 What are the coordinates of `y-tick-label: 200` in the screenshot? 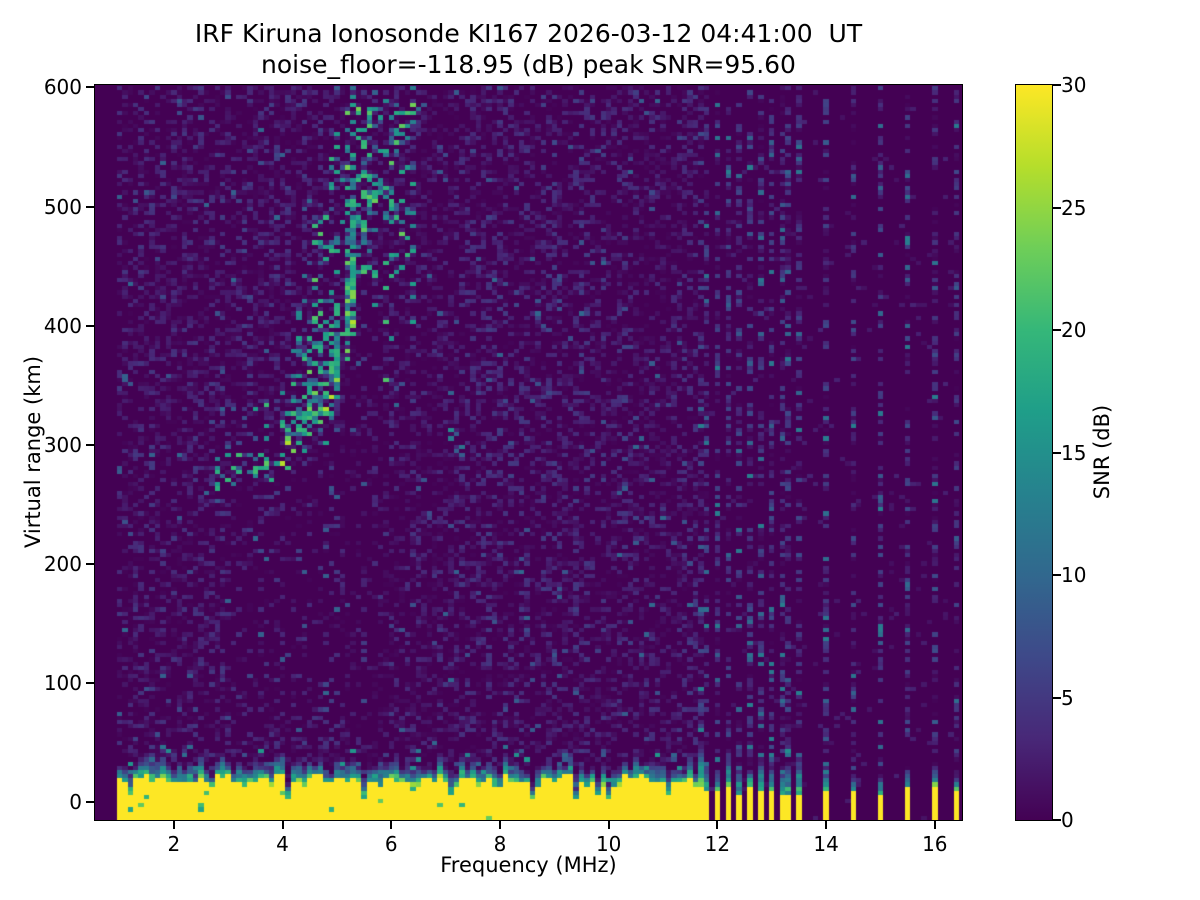 It's located at (62, 563).